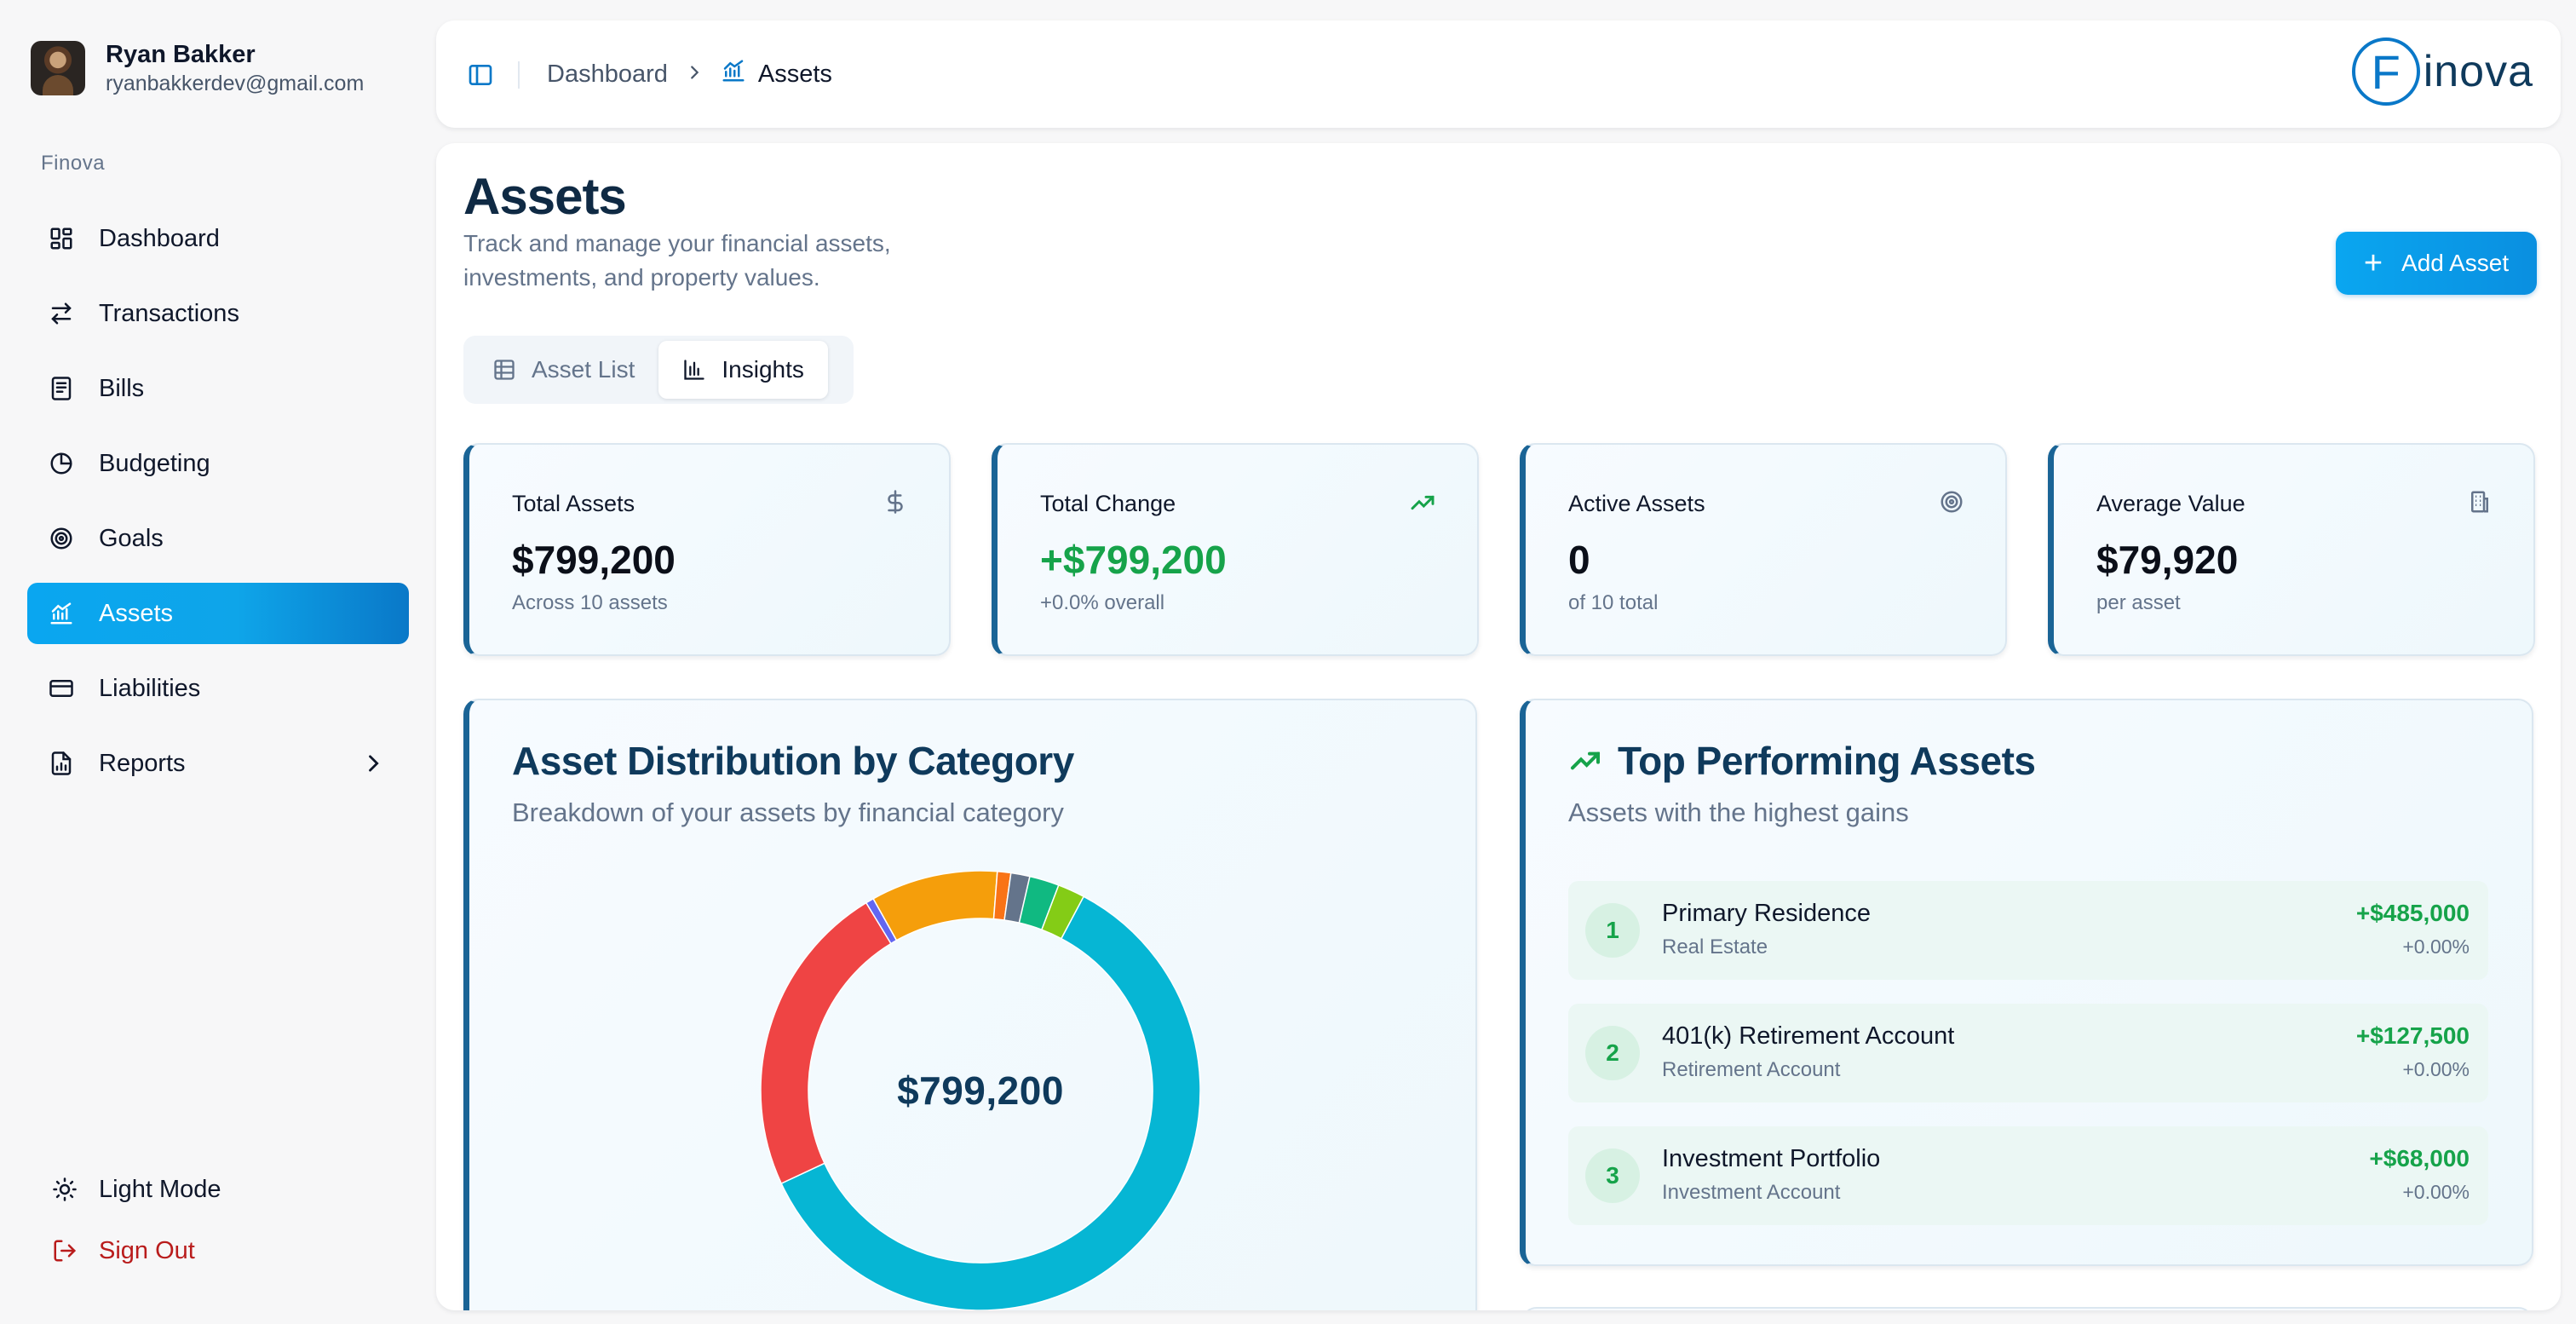 This screenshot has height=1324, width=2576. I want to click on asset-gain: +$68,000, so click(2420, 1158).